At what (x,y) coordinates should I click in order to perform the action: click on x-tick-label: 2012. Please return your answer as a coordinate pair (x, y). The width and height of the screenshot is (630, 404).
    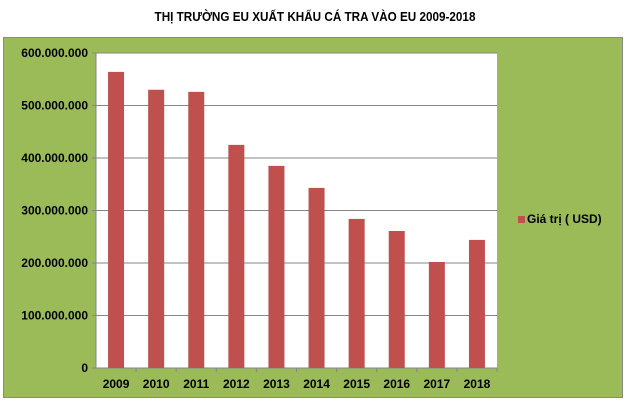
    Looking at the image, I should click on (236, 384).